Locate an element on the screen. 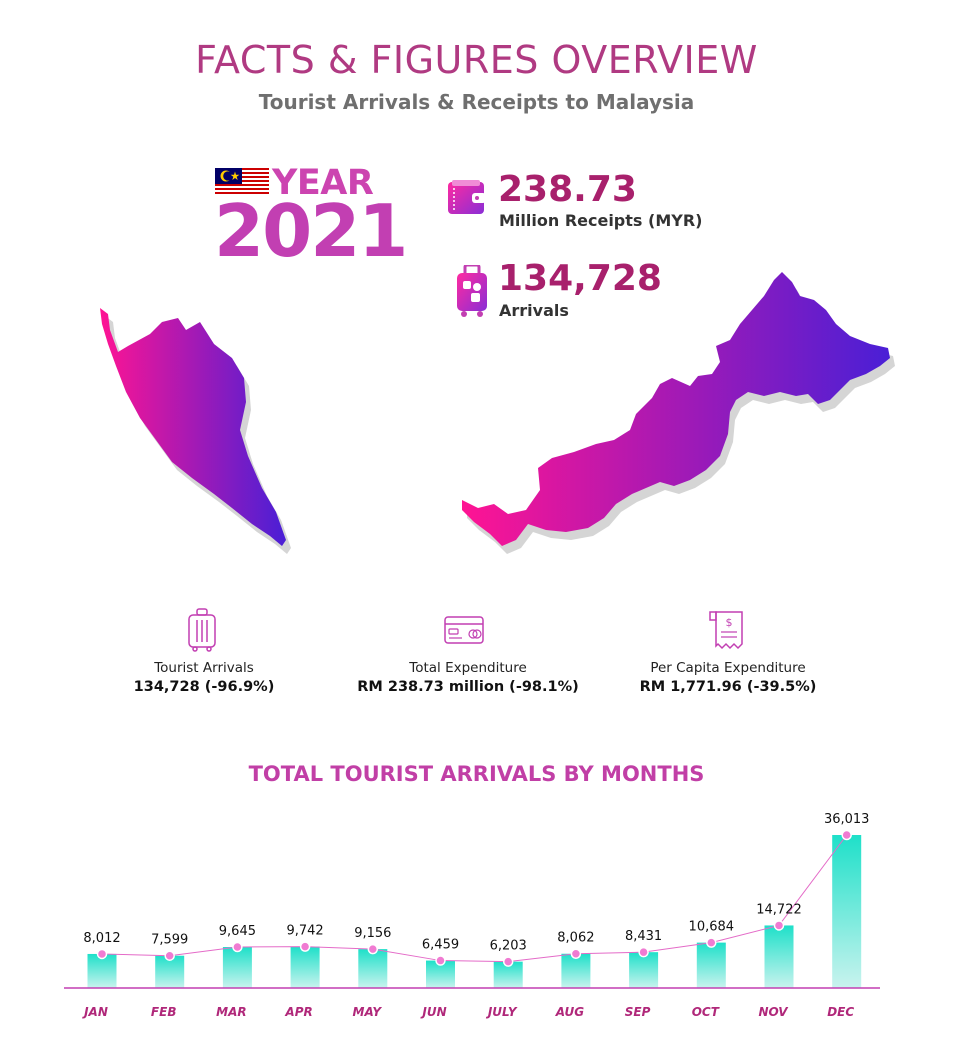 This screenshot has height=1047, width=953. bar-mar is located at coordinates (237, 967).